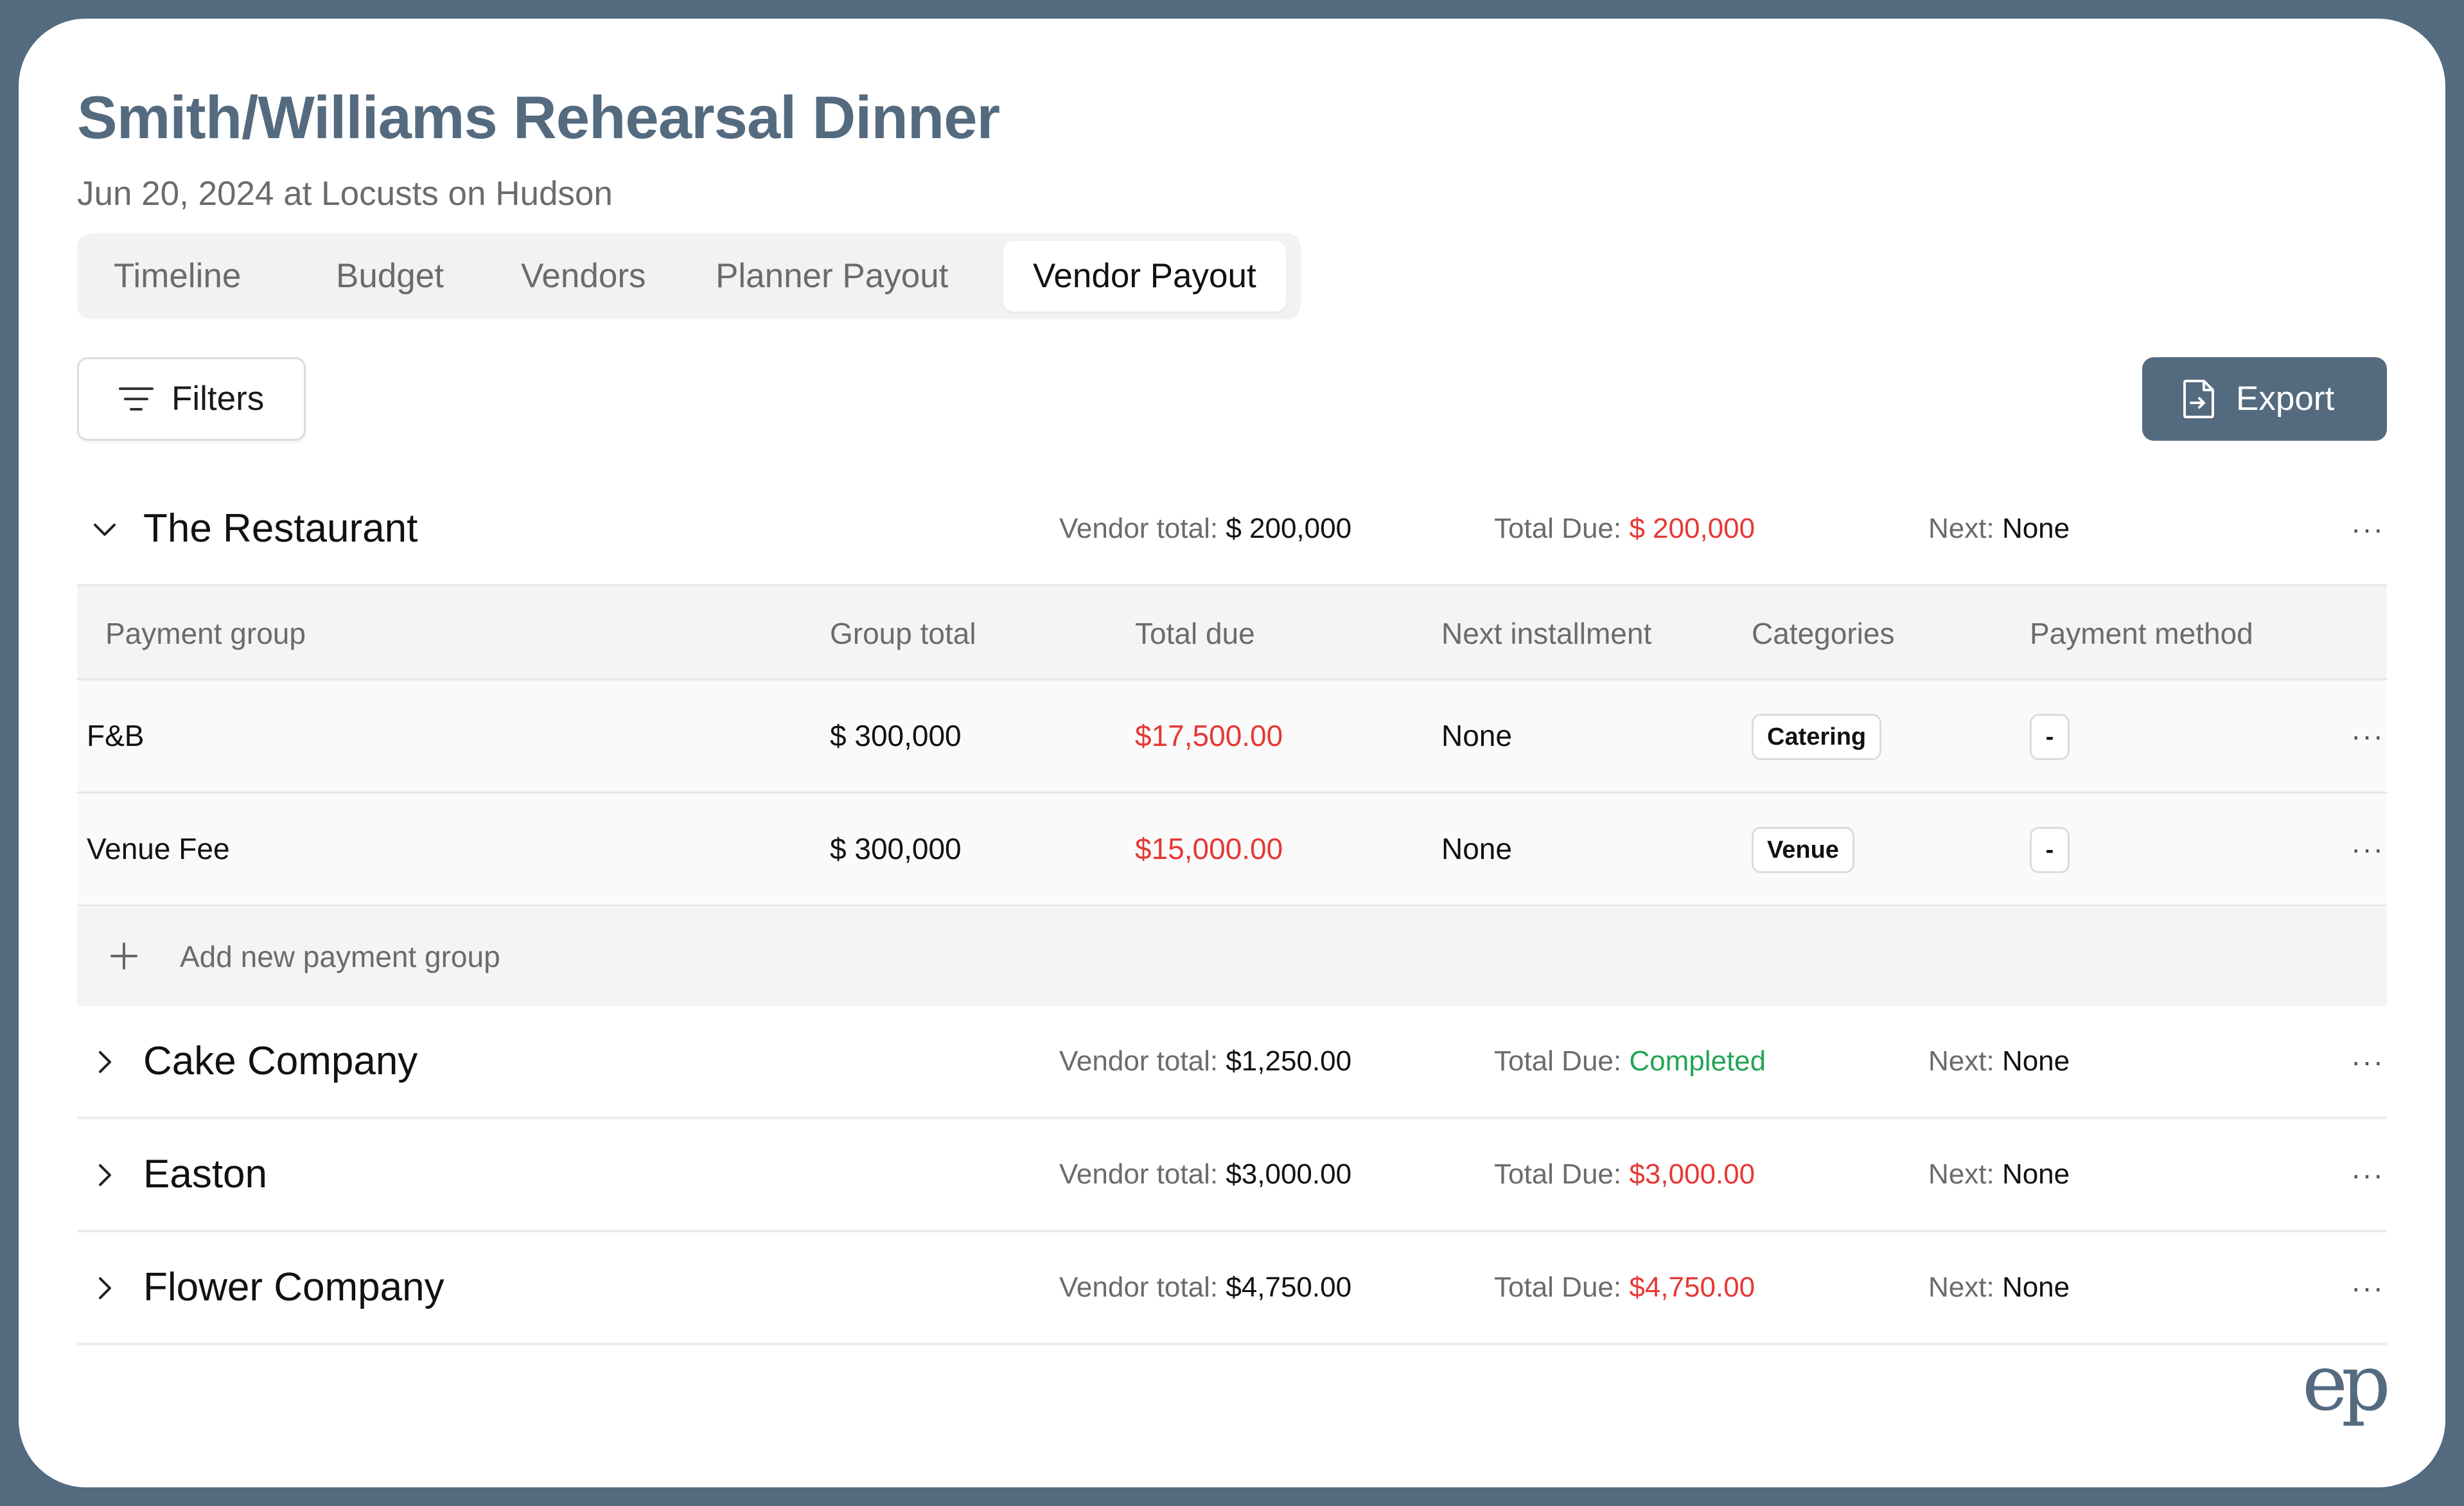  I want to click on tab-vendor-payout: Vendor Payout, so click(1144, 276).